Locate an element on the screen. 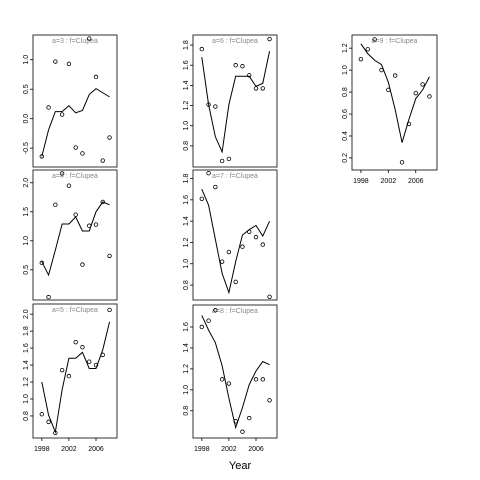  panel-strip: a=8 : f=Clupea is located at coordinates (235, 311).